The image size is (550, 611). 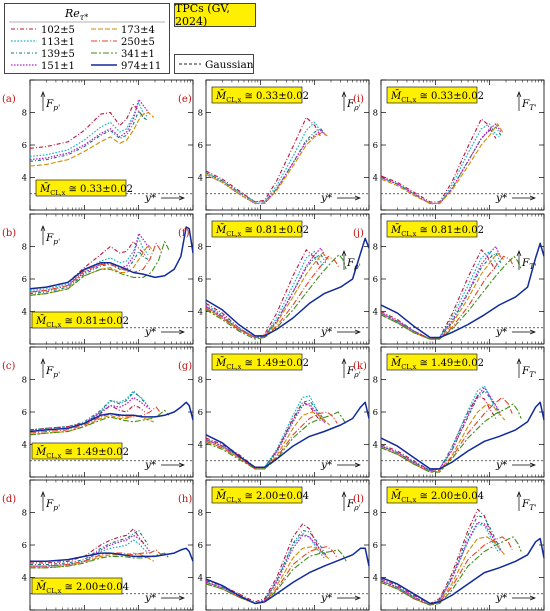 I want to click on panel-j: 468(j)FT'y*M̄CL,x ≅ 0.81±0.02, so click(x=449, y=279).